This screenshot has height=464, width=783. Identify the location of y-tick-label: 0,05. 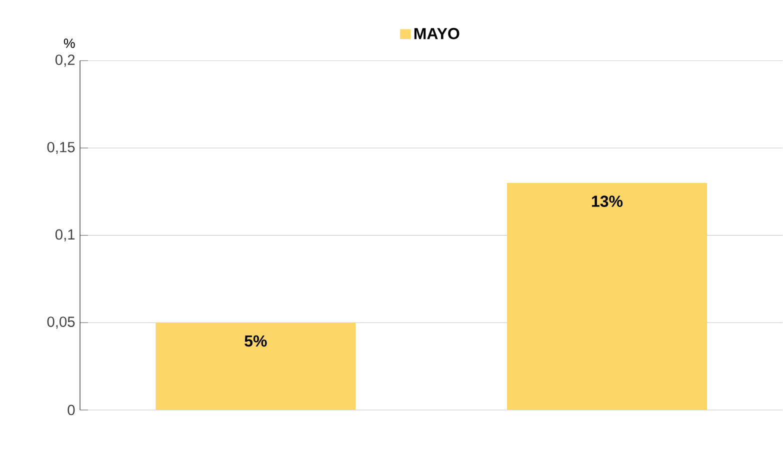
(61, 322).